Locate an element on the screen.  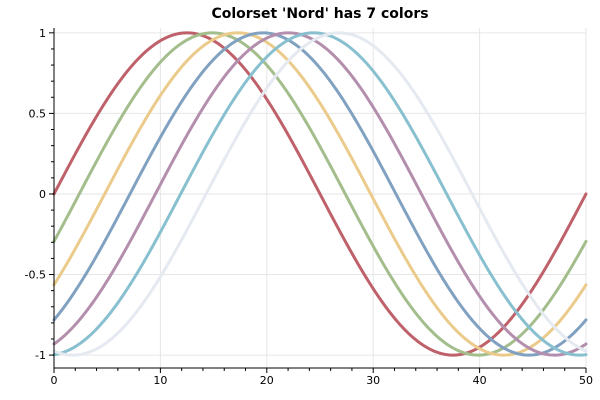
chart-title: Colorset 'Nord' has 7 colors is located at coordinates (319, 14).